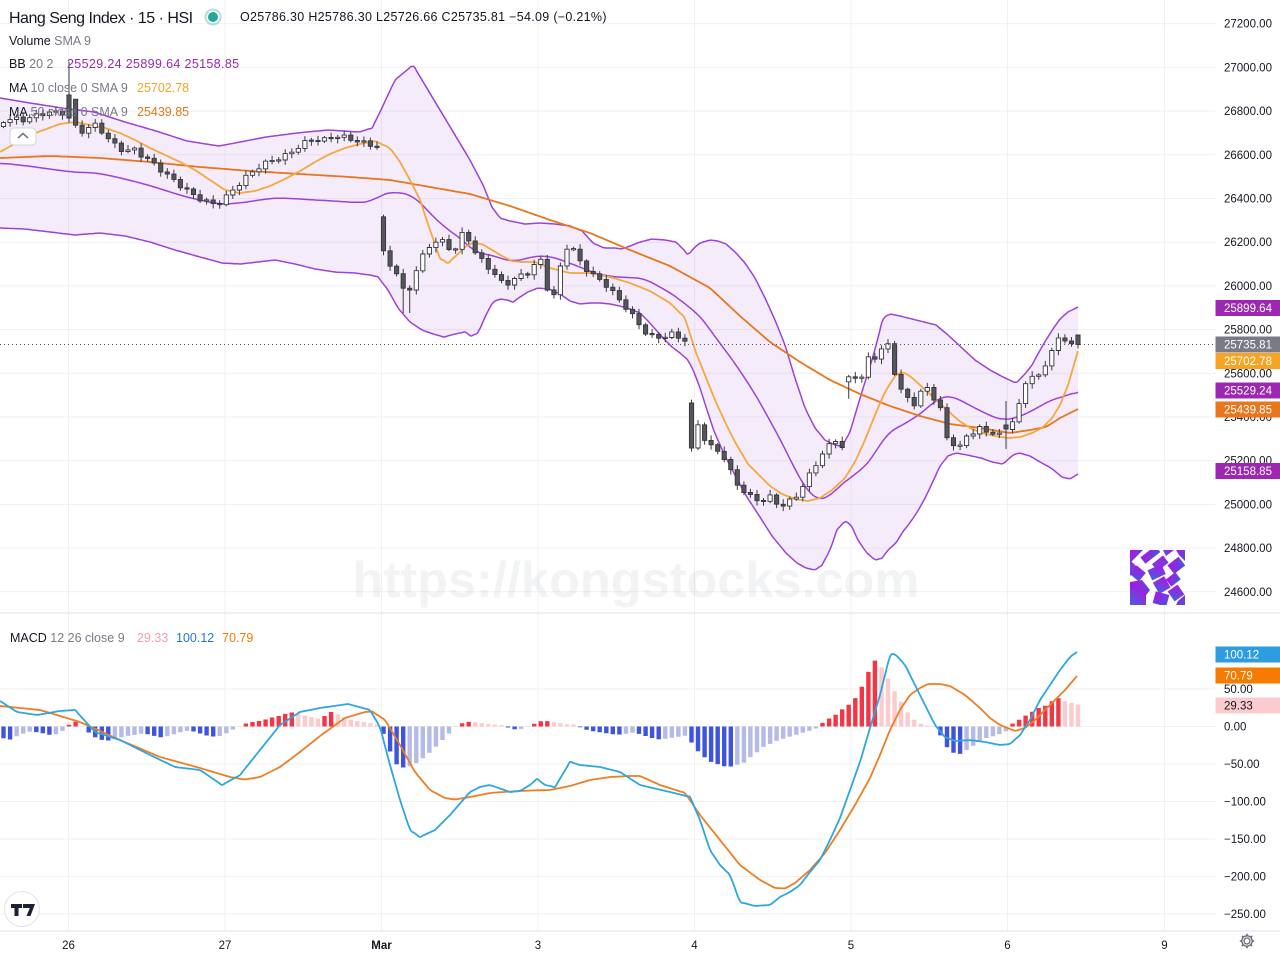  What do you see at coordinates (1248, 243) in the screenshot?
I see `svg-text: 26200.00` at bounding box center [1248, 243].